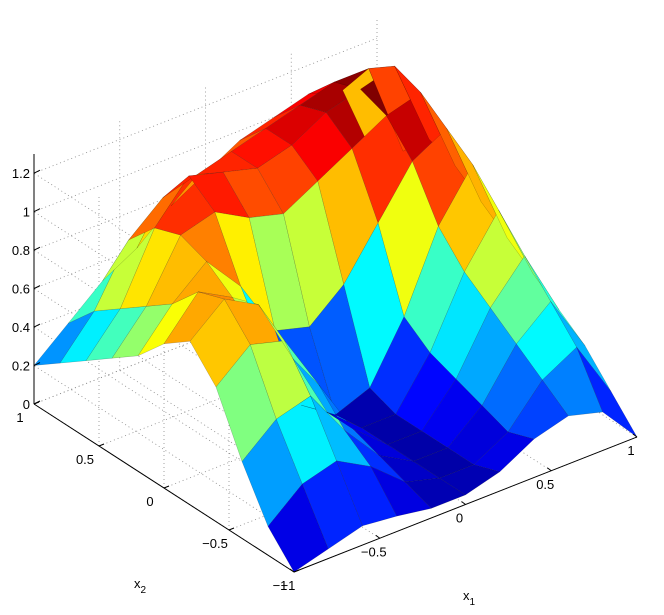 The width and height of the screenshot is (664, 615). Describe the element at coordinates (21, 250) in the screenshot. I see `z-tick-label: 0.8` at that location.